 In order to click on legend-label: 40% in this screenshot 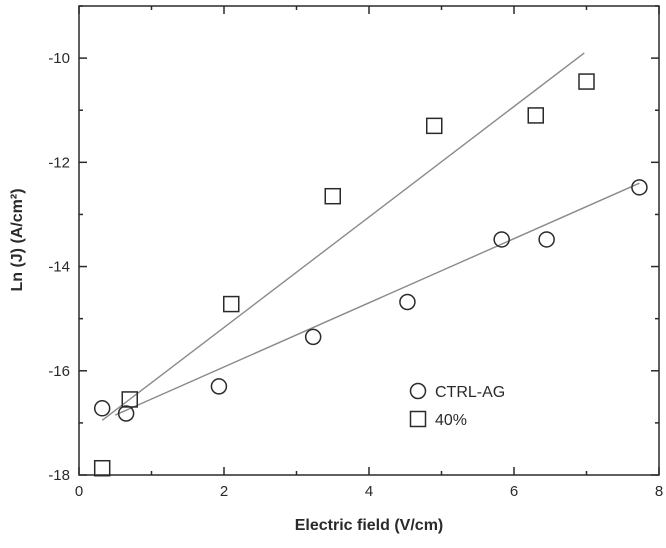, I will do `click(451, 420)`.